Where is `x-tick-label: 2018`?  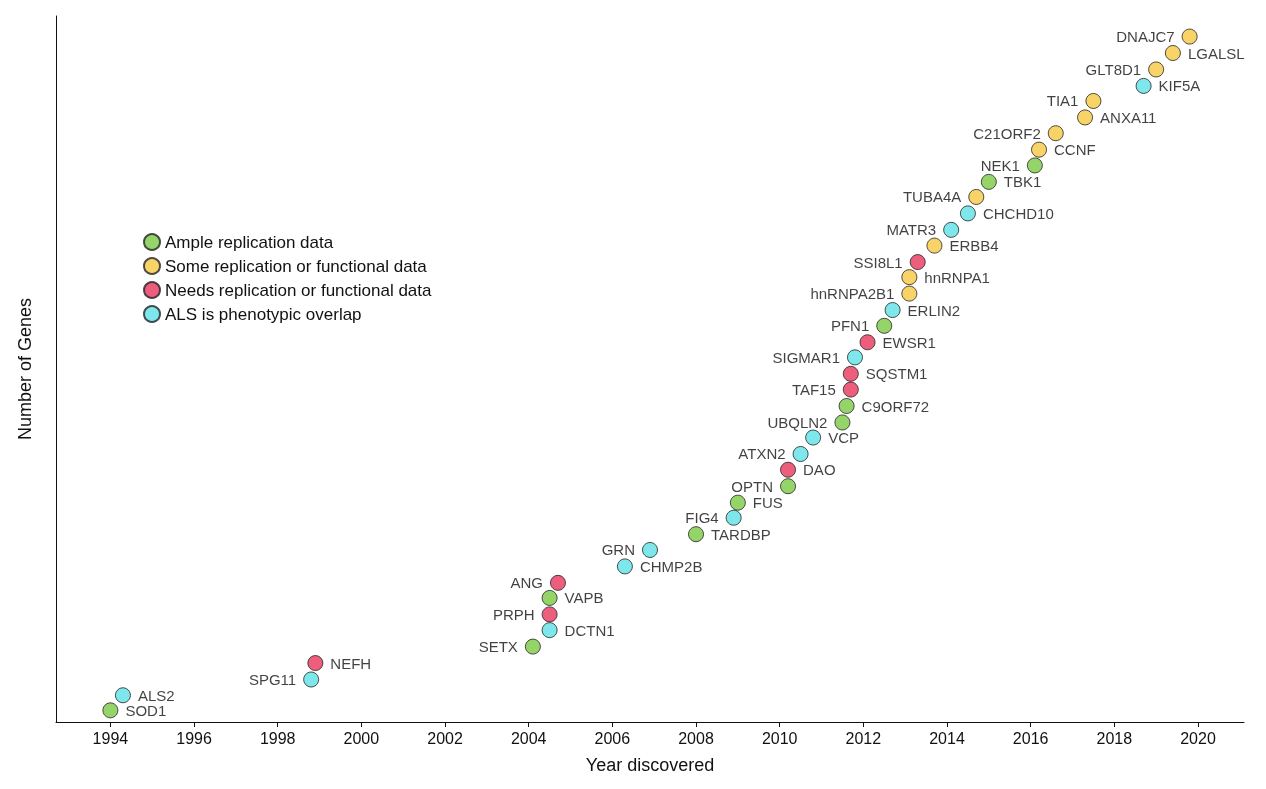
x-tick-label: 2018 is located at coordinates (1114, 738).